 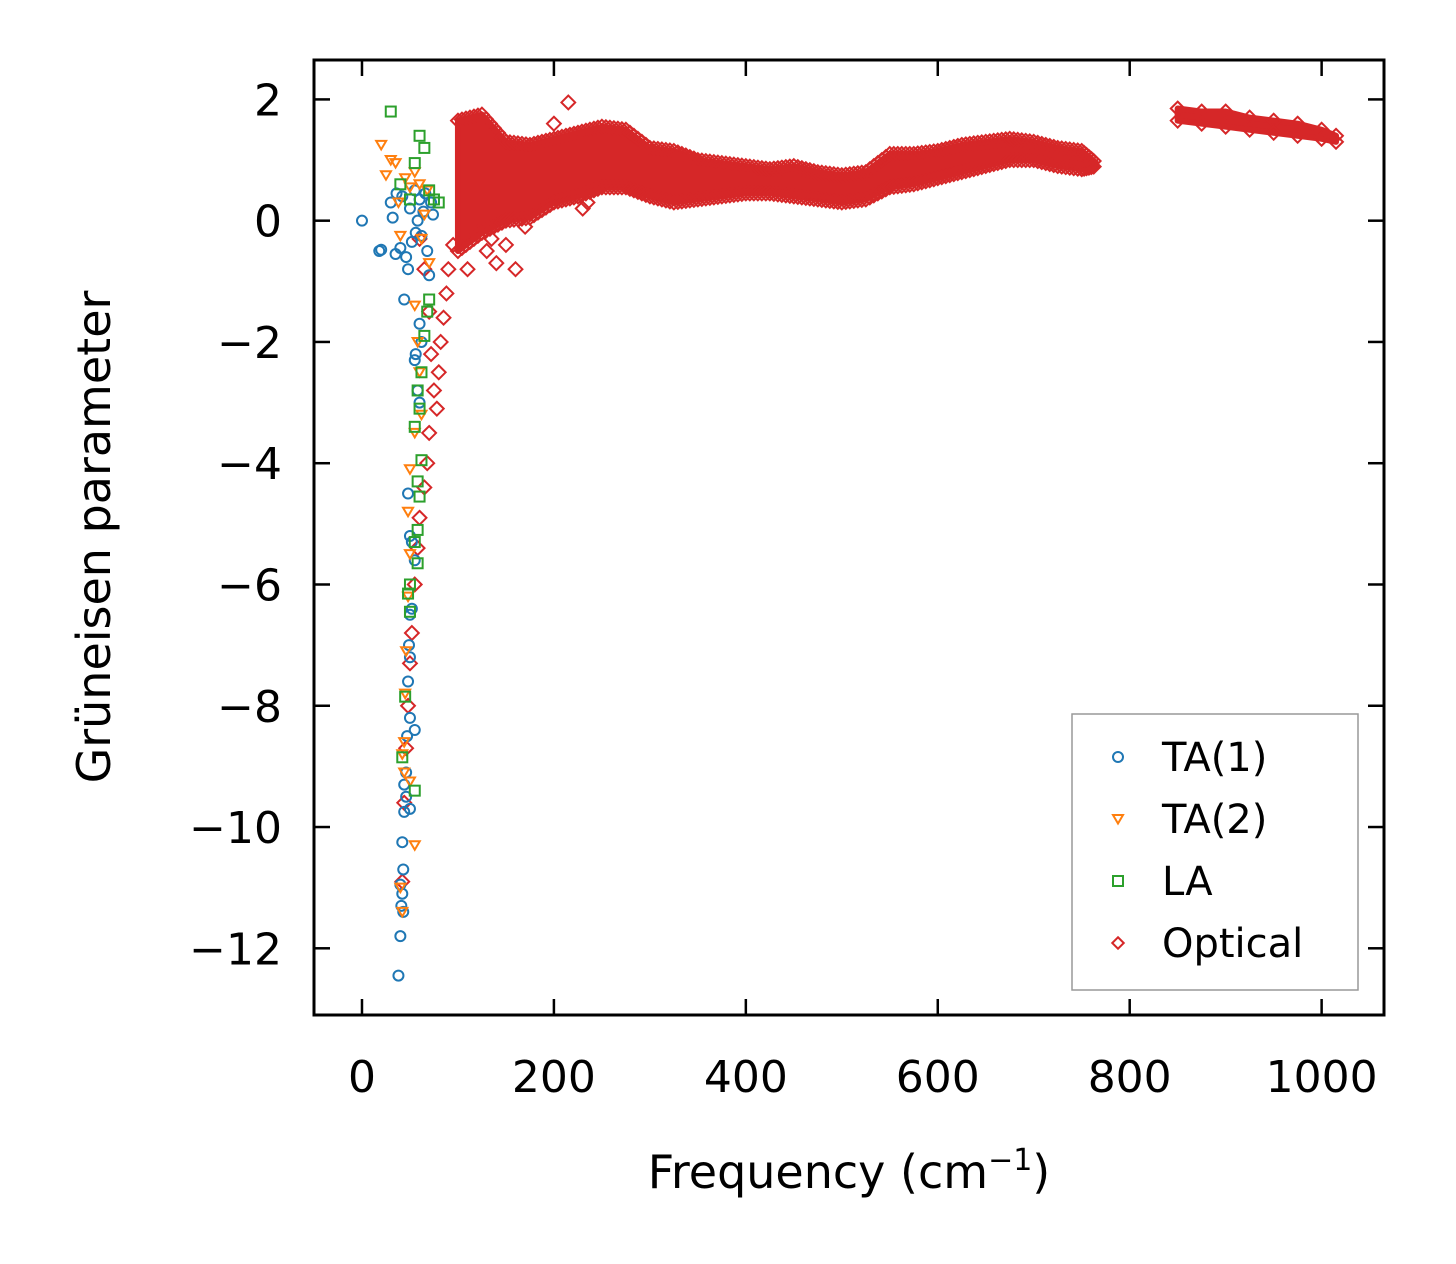 I want to click on x-tick-label: 600, so click(x=938, y=1077).